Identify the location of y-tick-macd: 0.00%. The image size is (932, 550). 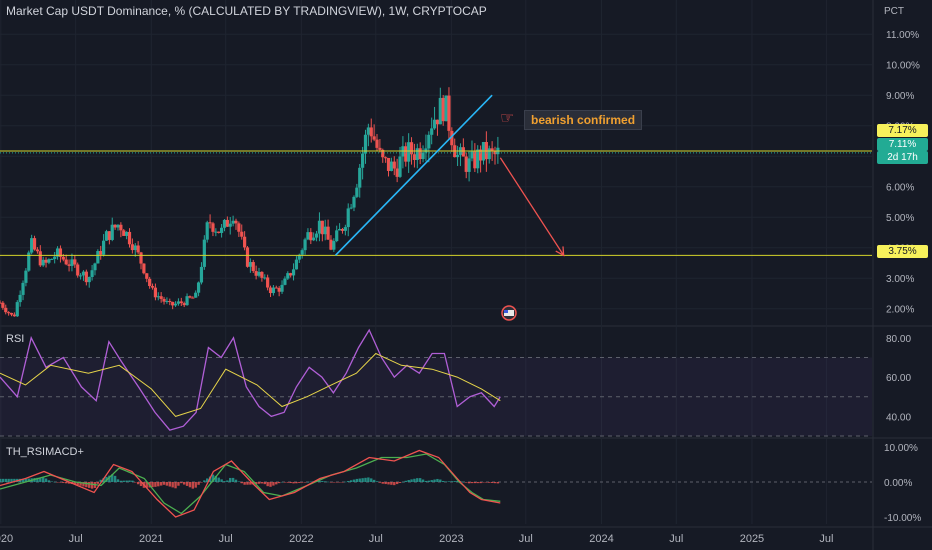
(898, 483).